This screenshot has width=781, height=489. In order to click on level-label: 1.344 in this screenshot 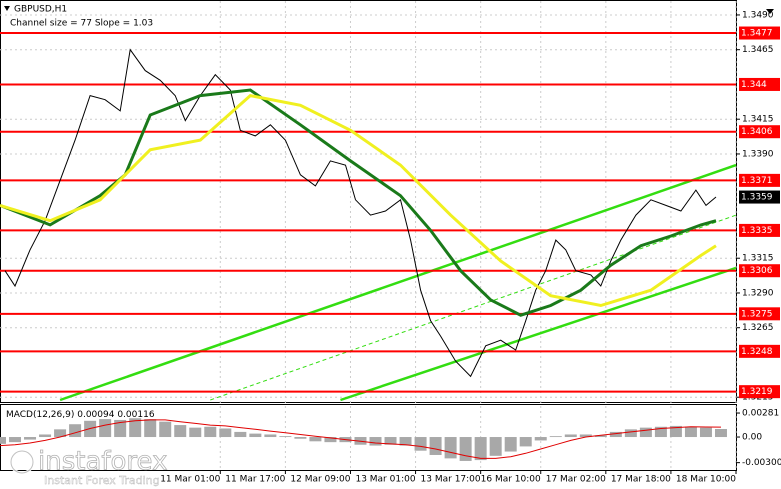, I will do `click(754, 85)`.